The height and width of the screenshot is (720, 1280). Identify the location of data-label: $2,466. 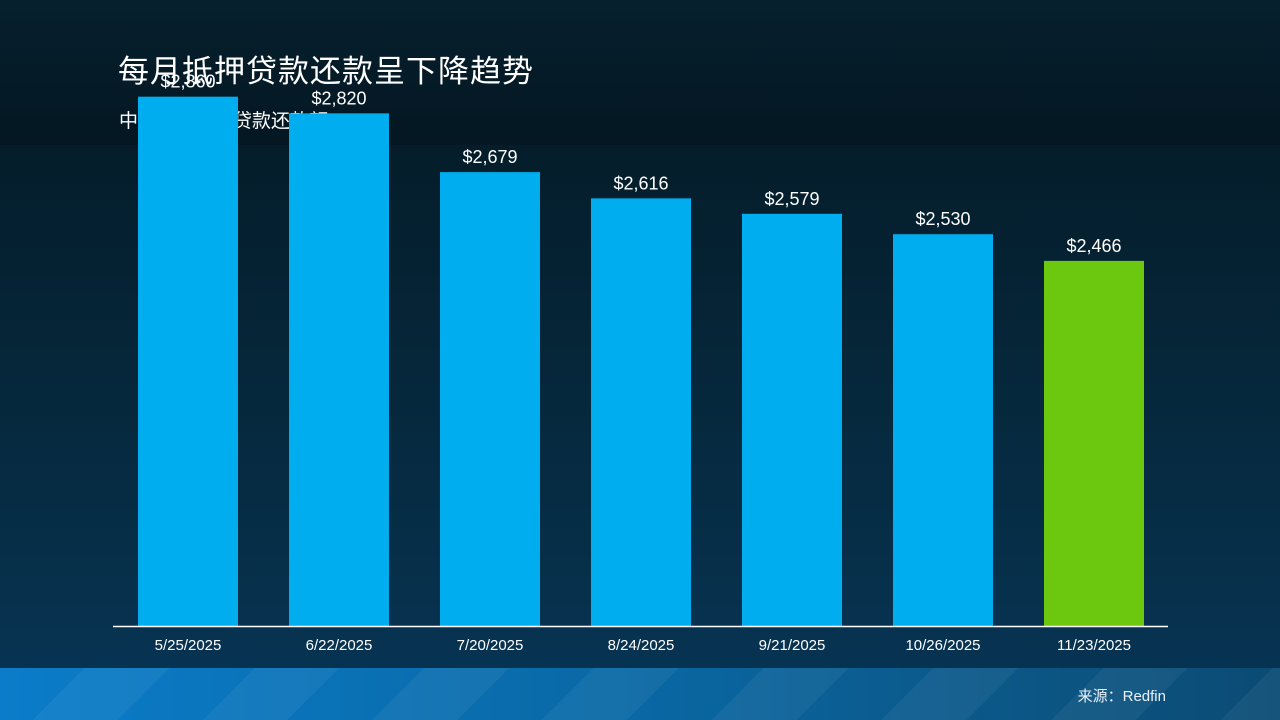
(1093, 246).